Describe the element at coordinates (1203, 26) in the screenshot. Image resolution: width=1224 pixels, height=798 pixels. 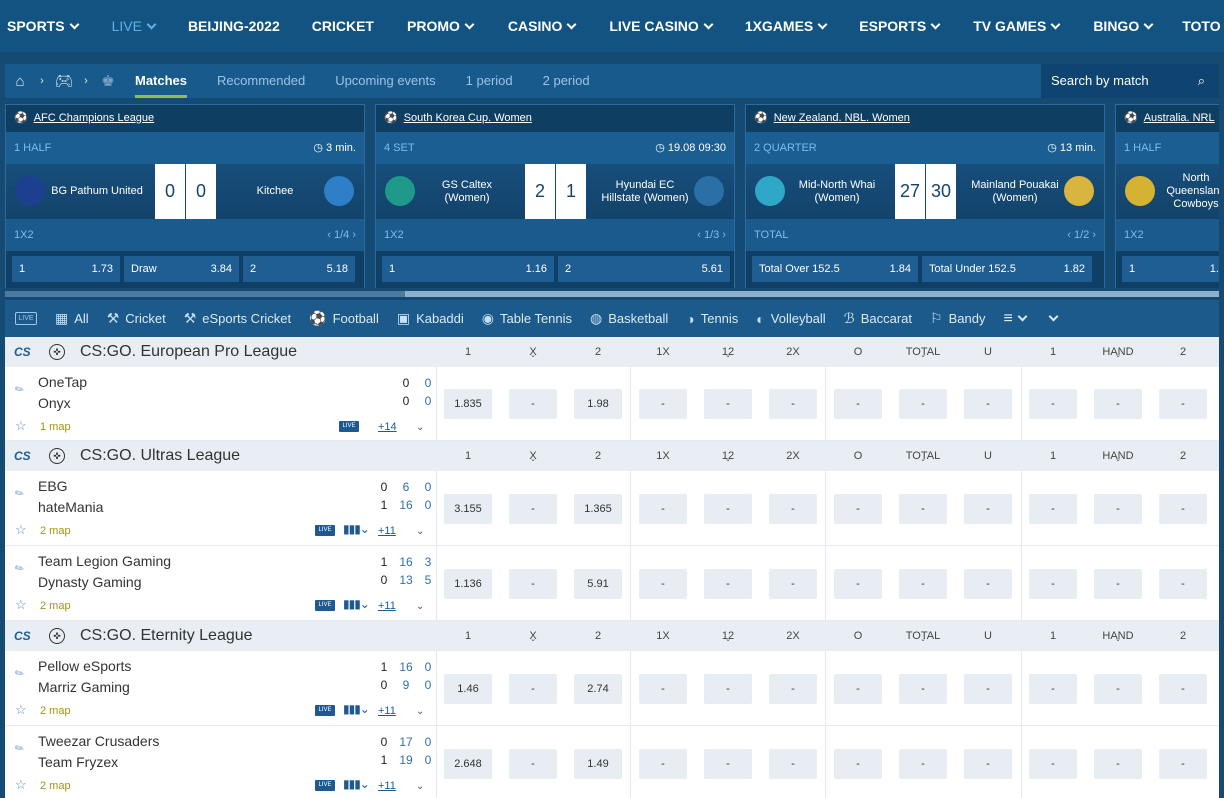
I see `nav-item-toto: TOTO` at that location.